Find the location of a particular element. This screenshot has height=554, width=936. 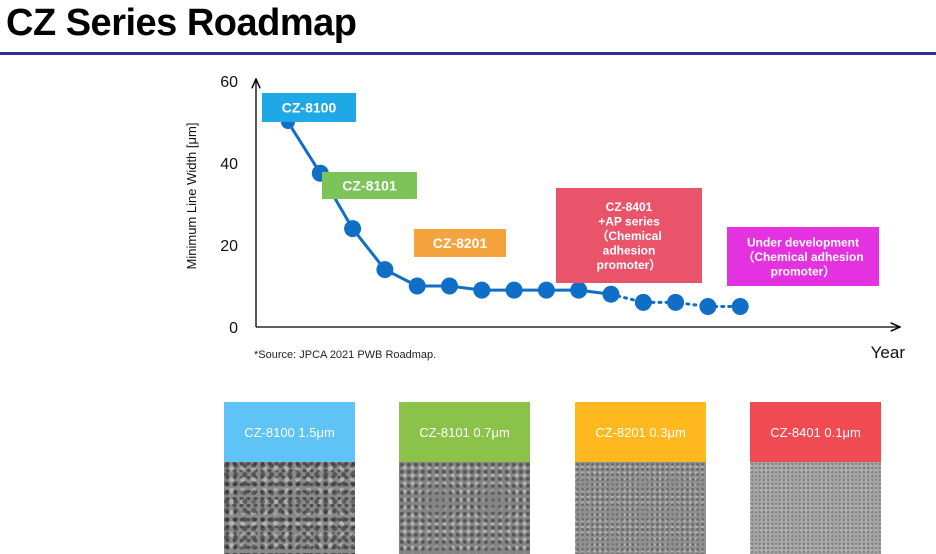

sample-label: CZ-8401 0.1μm is located at coordinates (815, 432).